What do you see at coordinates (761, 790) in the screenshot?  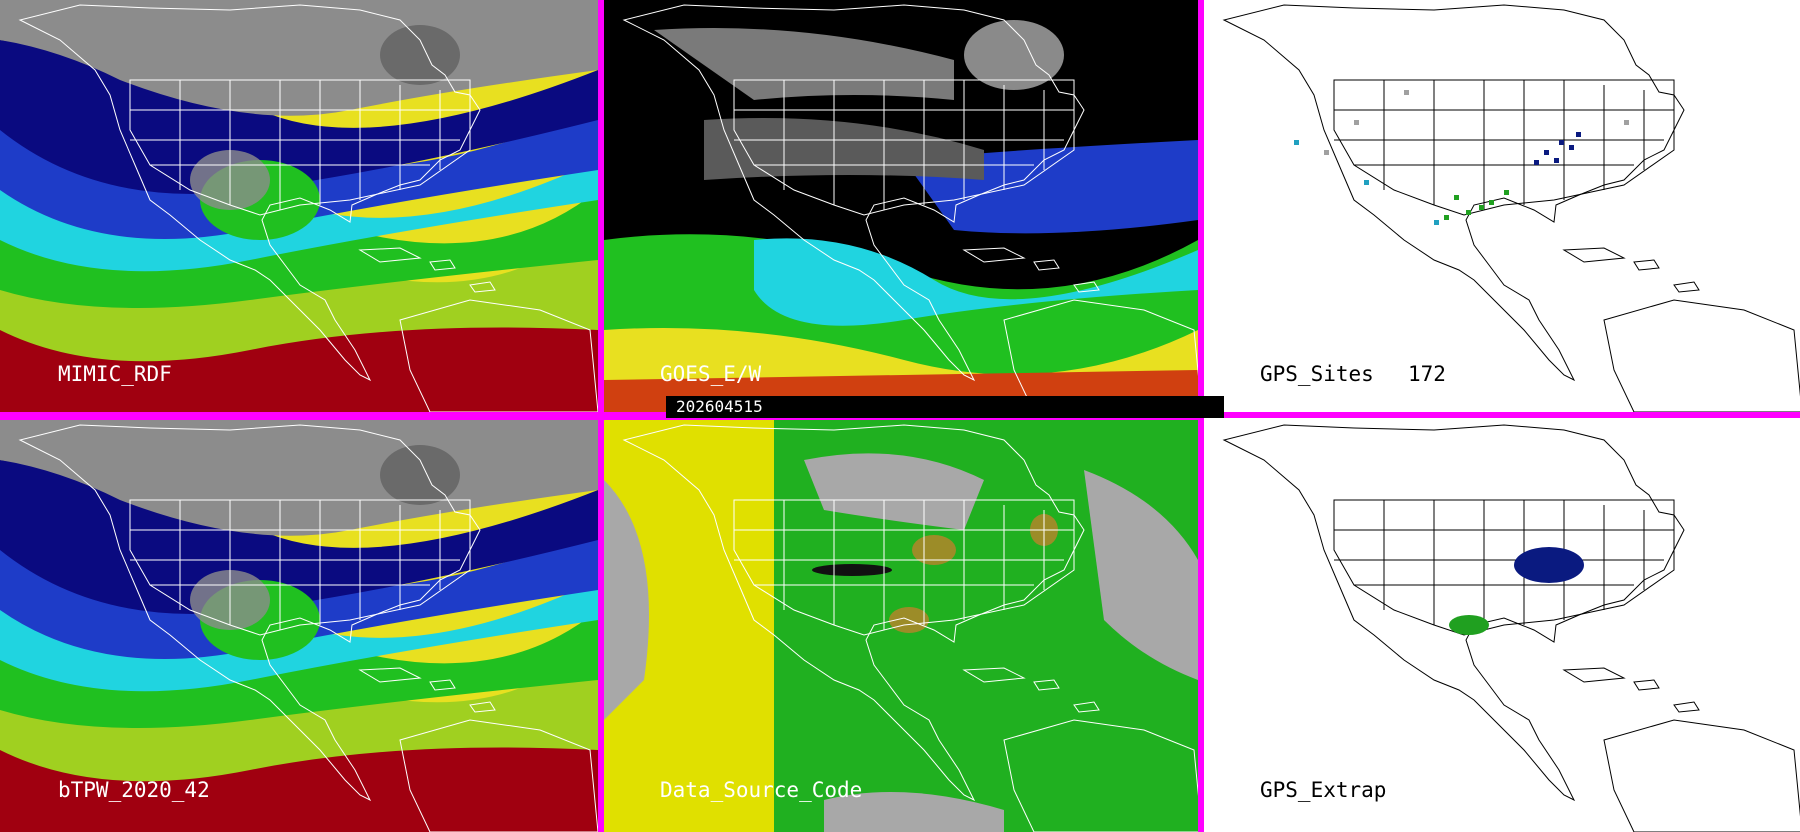 I see `panel-label-data-source-code: Data_Source_Code` at bounding box center [761, 790].